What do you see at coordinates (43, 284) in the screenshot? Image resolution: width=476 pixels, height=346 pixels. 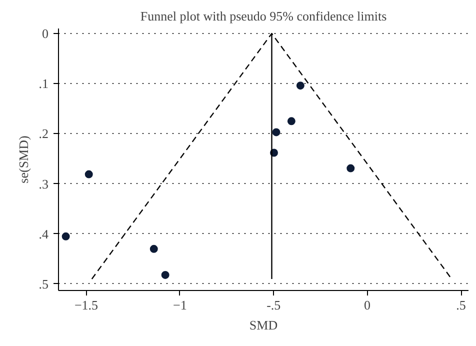 I see `y-tick-label: .5` at bounding box center [43, 284].